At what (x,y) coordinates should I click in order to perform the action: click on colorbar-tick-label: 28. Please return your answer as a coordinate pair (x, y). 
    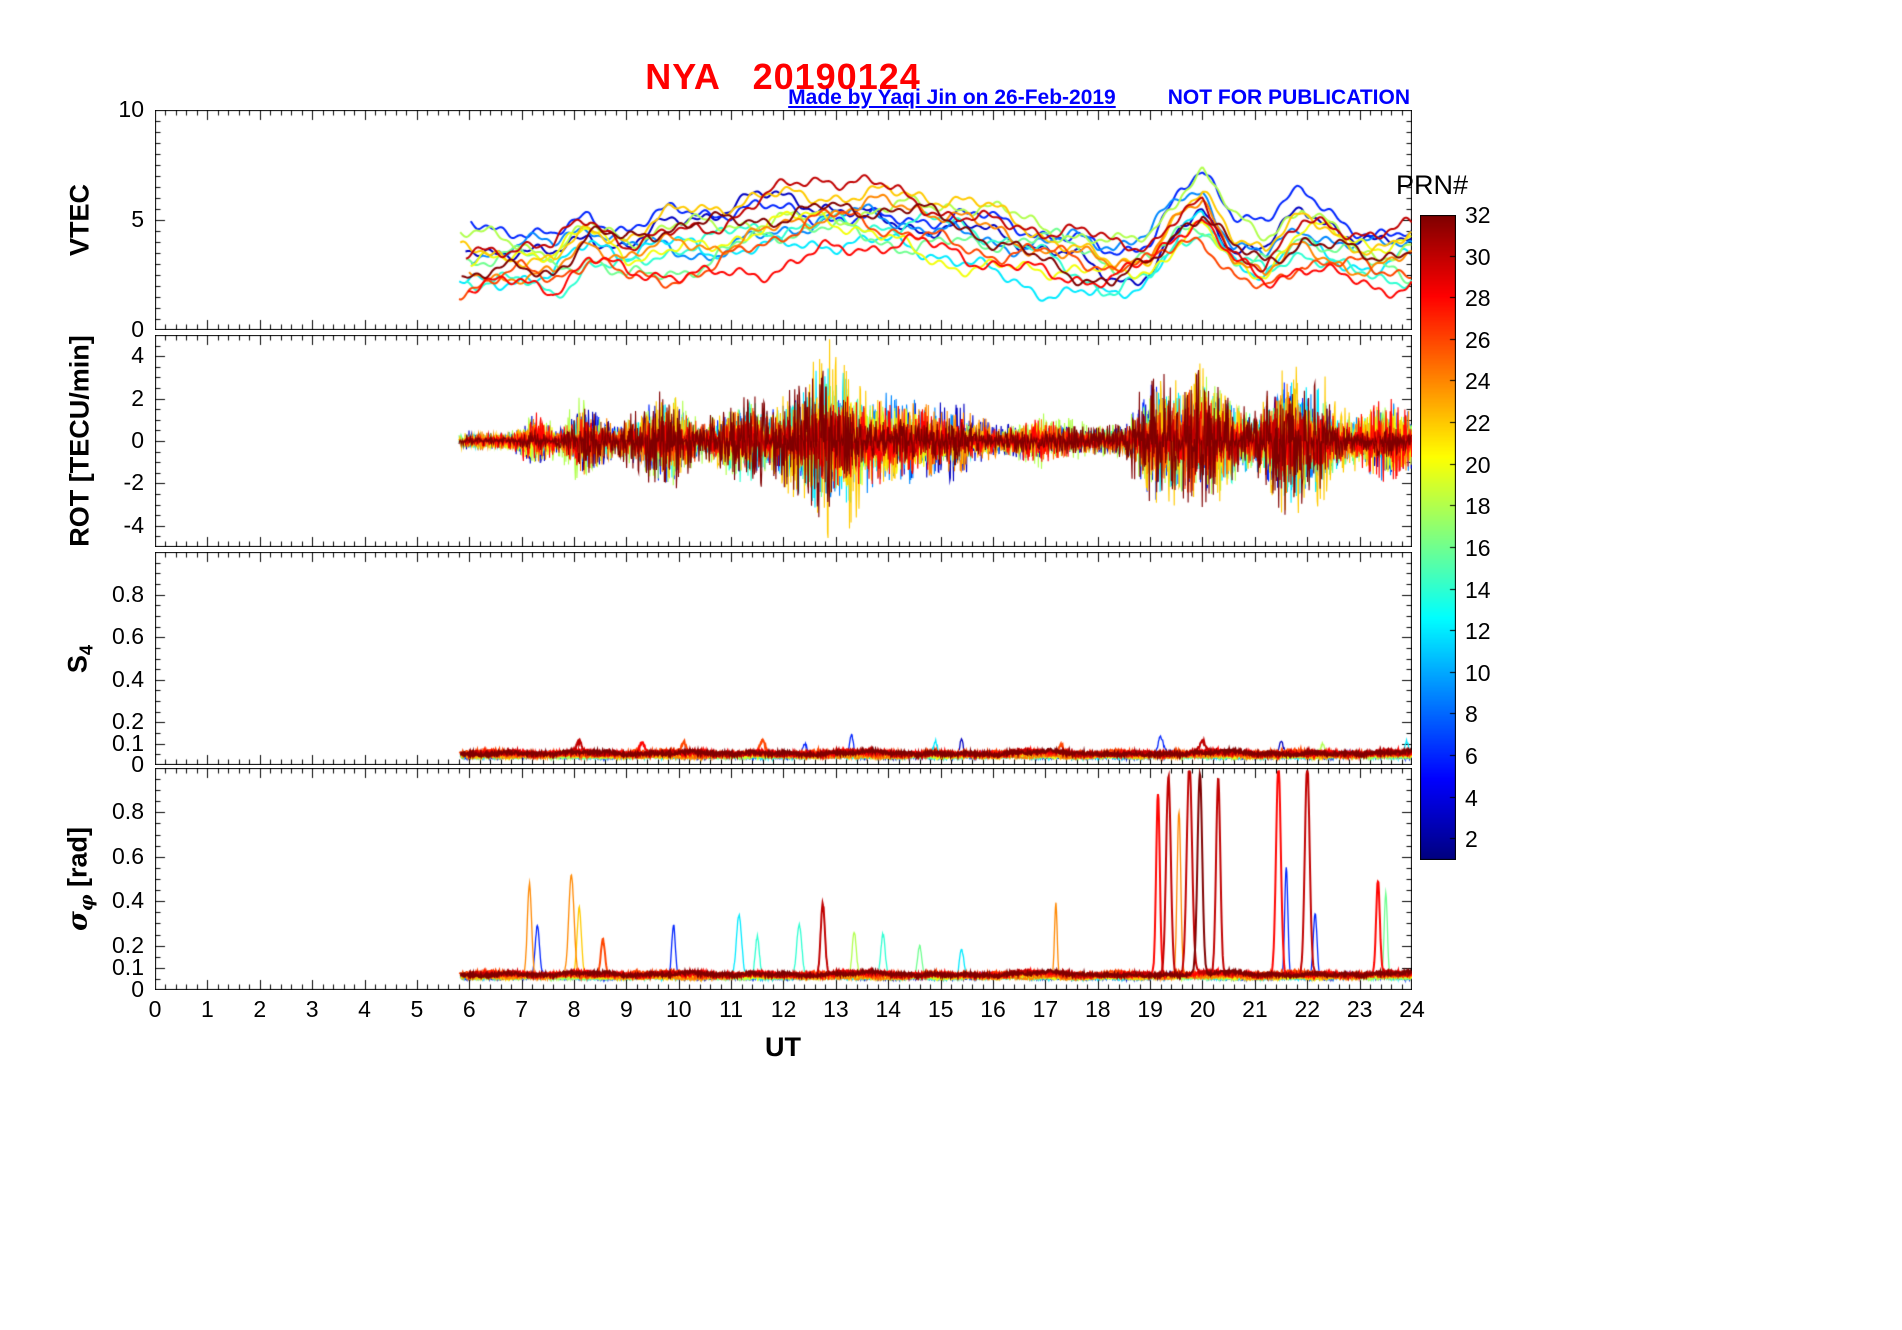
    Looking at the image, I should click on (1478, 298).